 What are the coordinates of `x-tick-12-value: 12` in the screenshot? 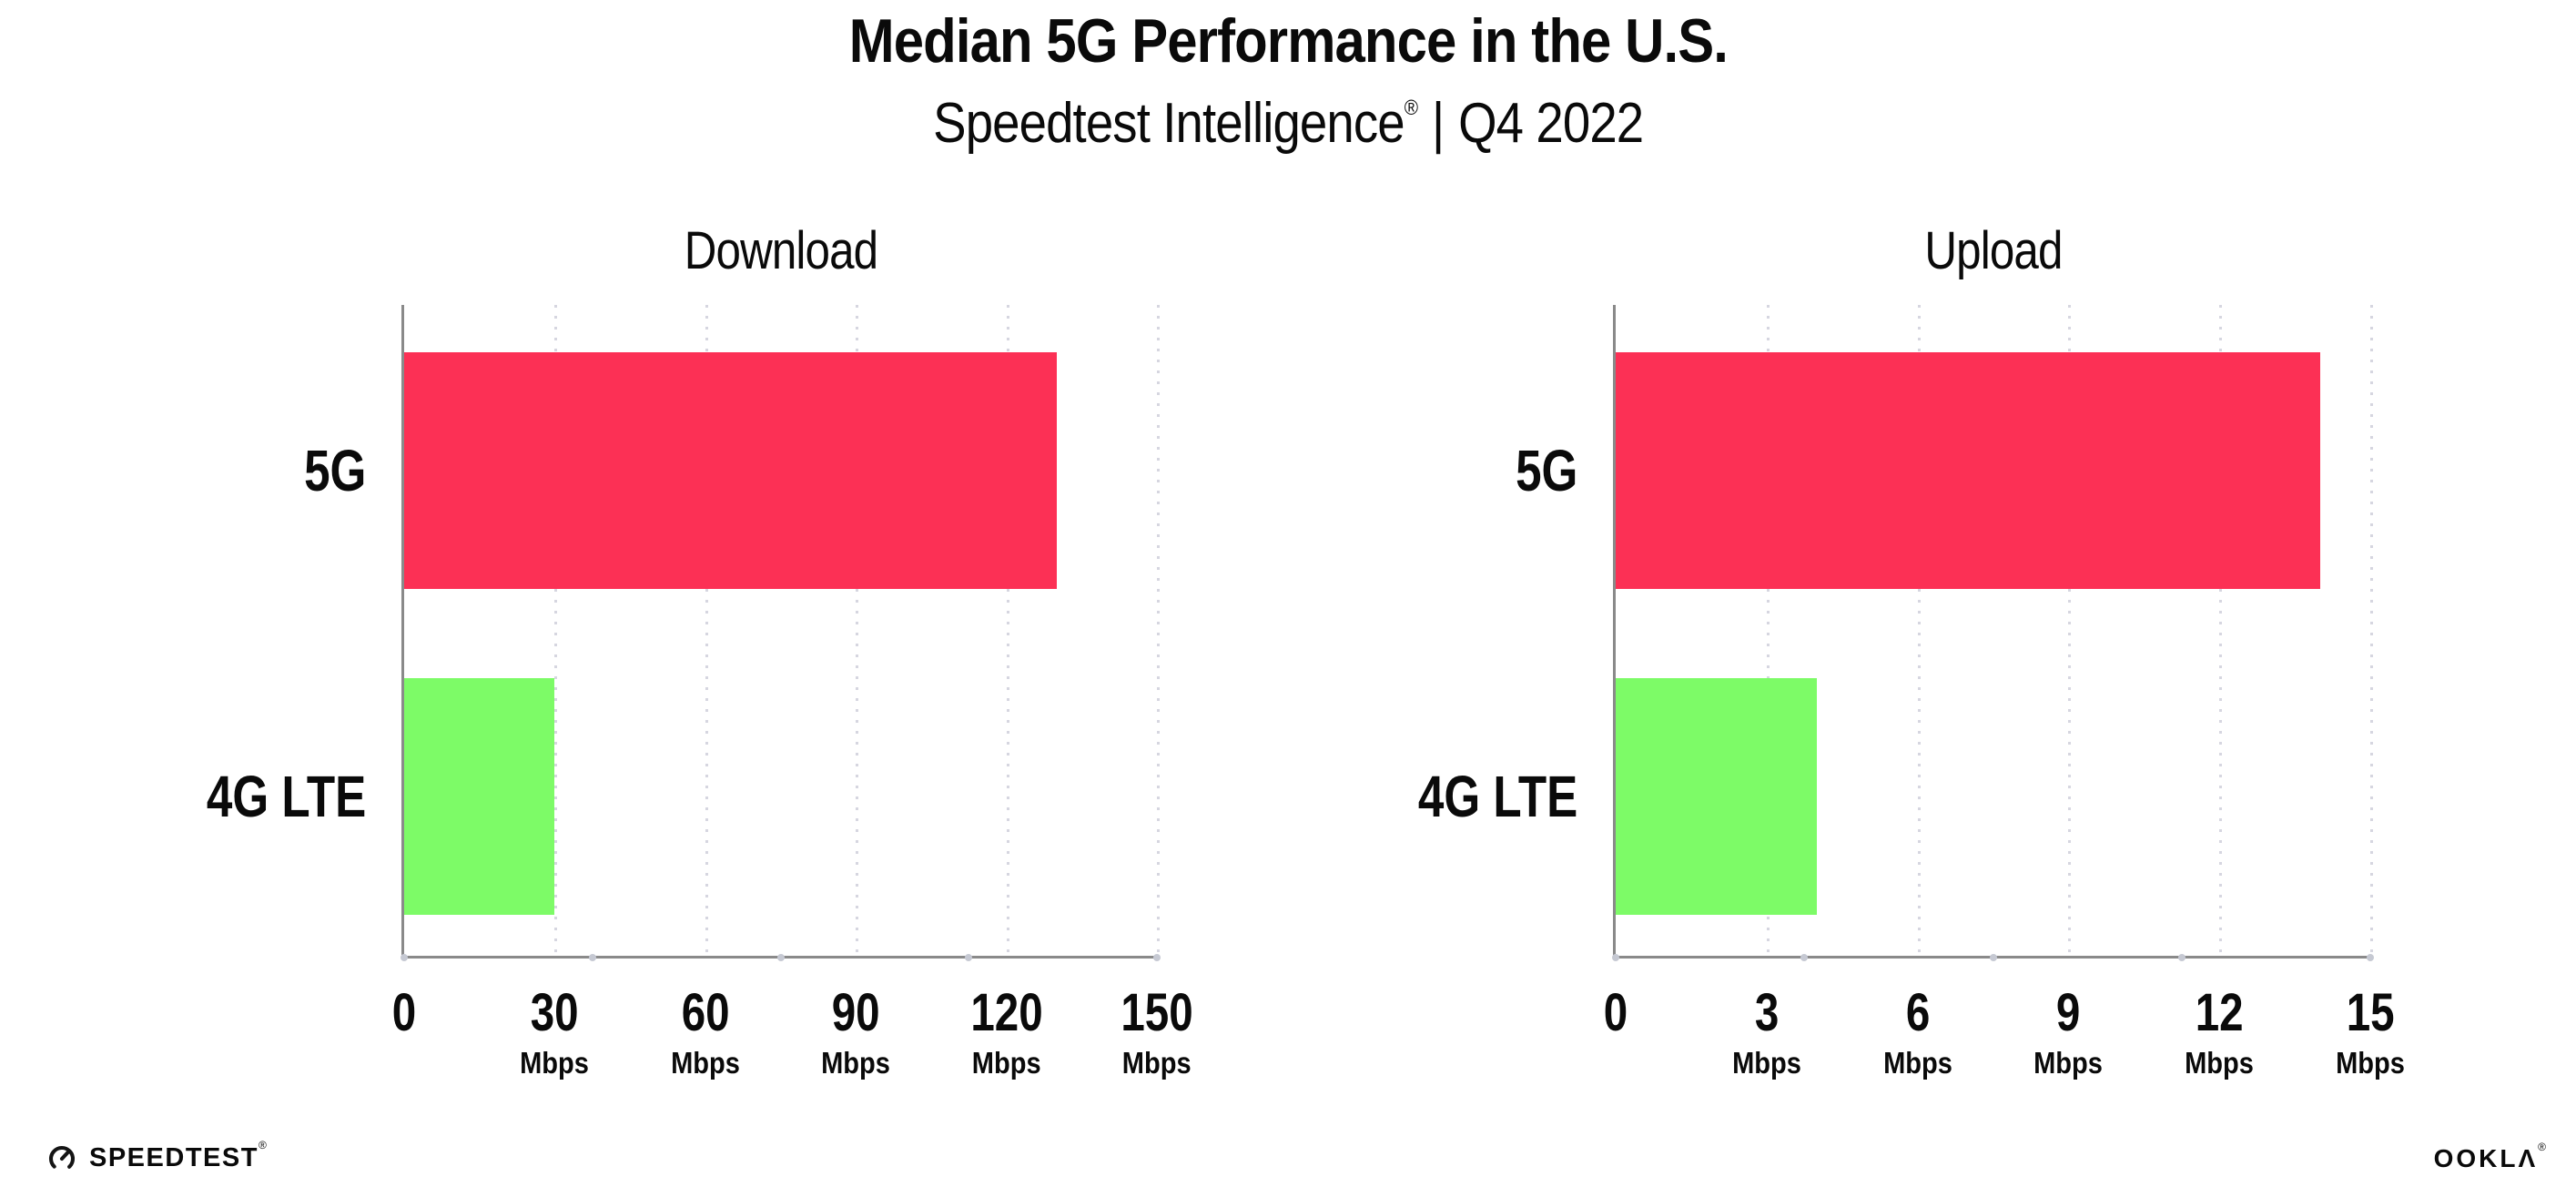 It's located at (2219, 1012).